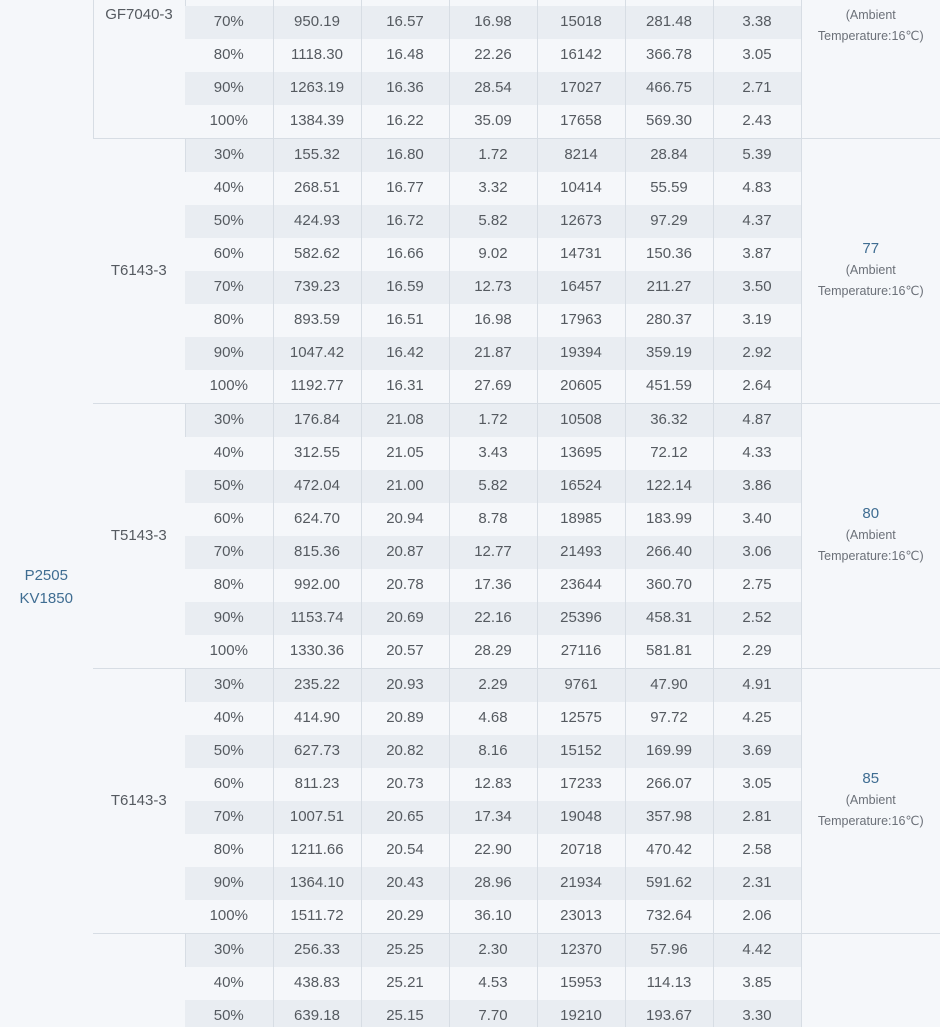 This screenshot has height=1027, width=940. I want to click on current-cell: 5.82, so click(492, 221).